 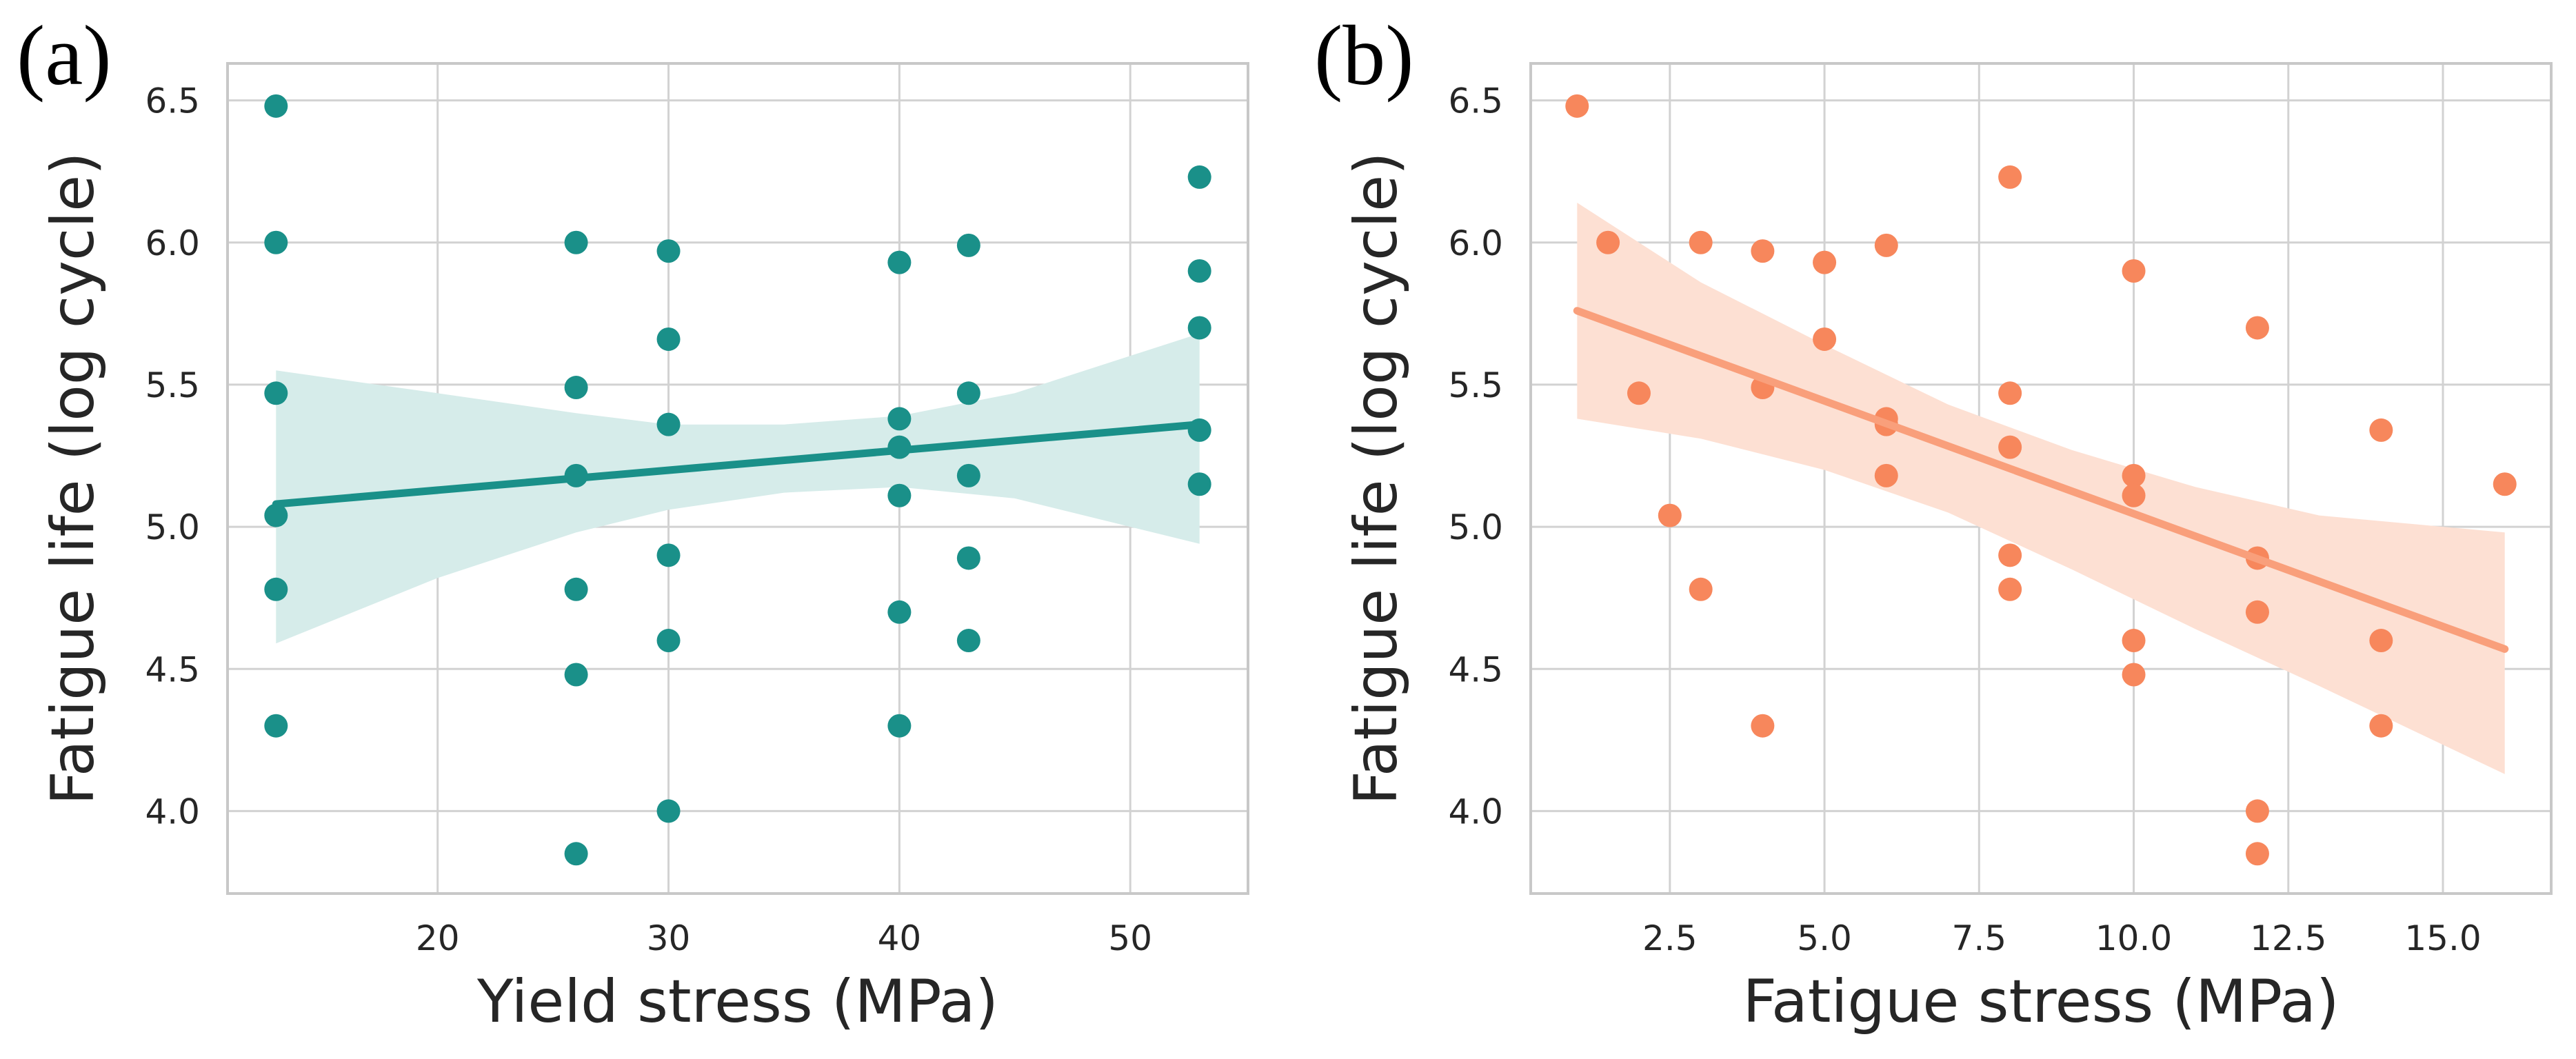 What do you see at coordinates (1670, 938) in the screenshot?
I see `x-tick-label: 2.5` at bounding box center [1670, 938].